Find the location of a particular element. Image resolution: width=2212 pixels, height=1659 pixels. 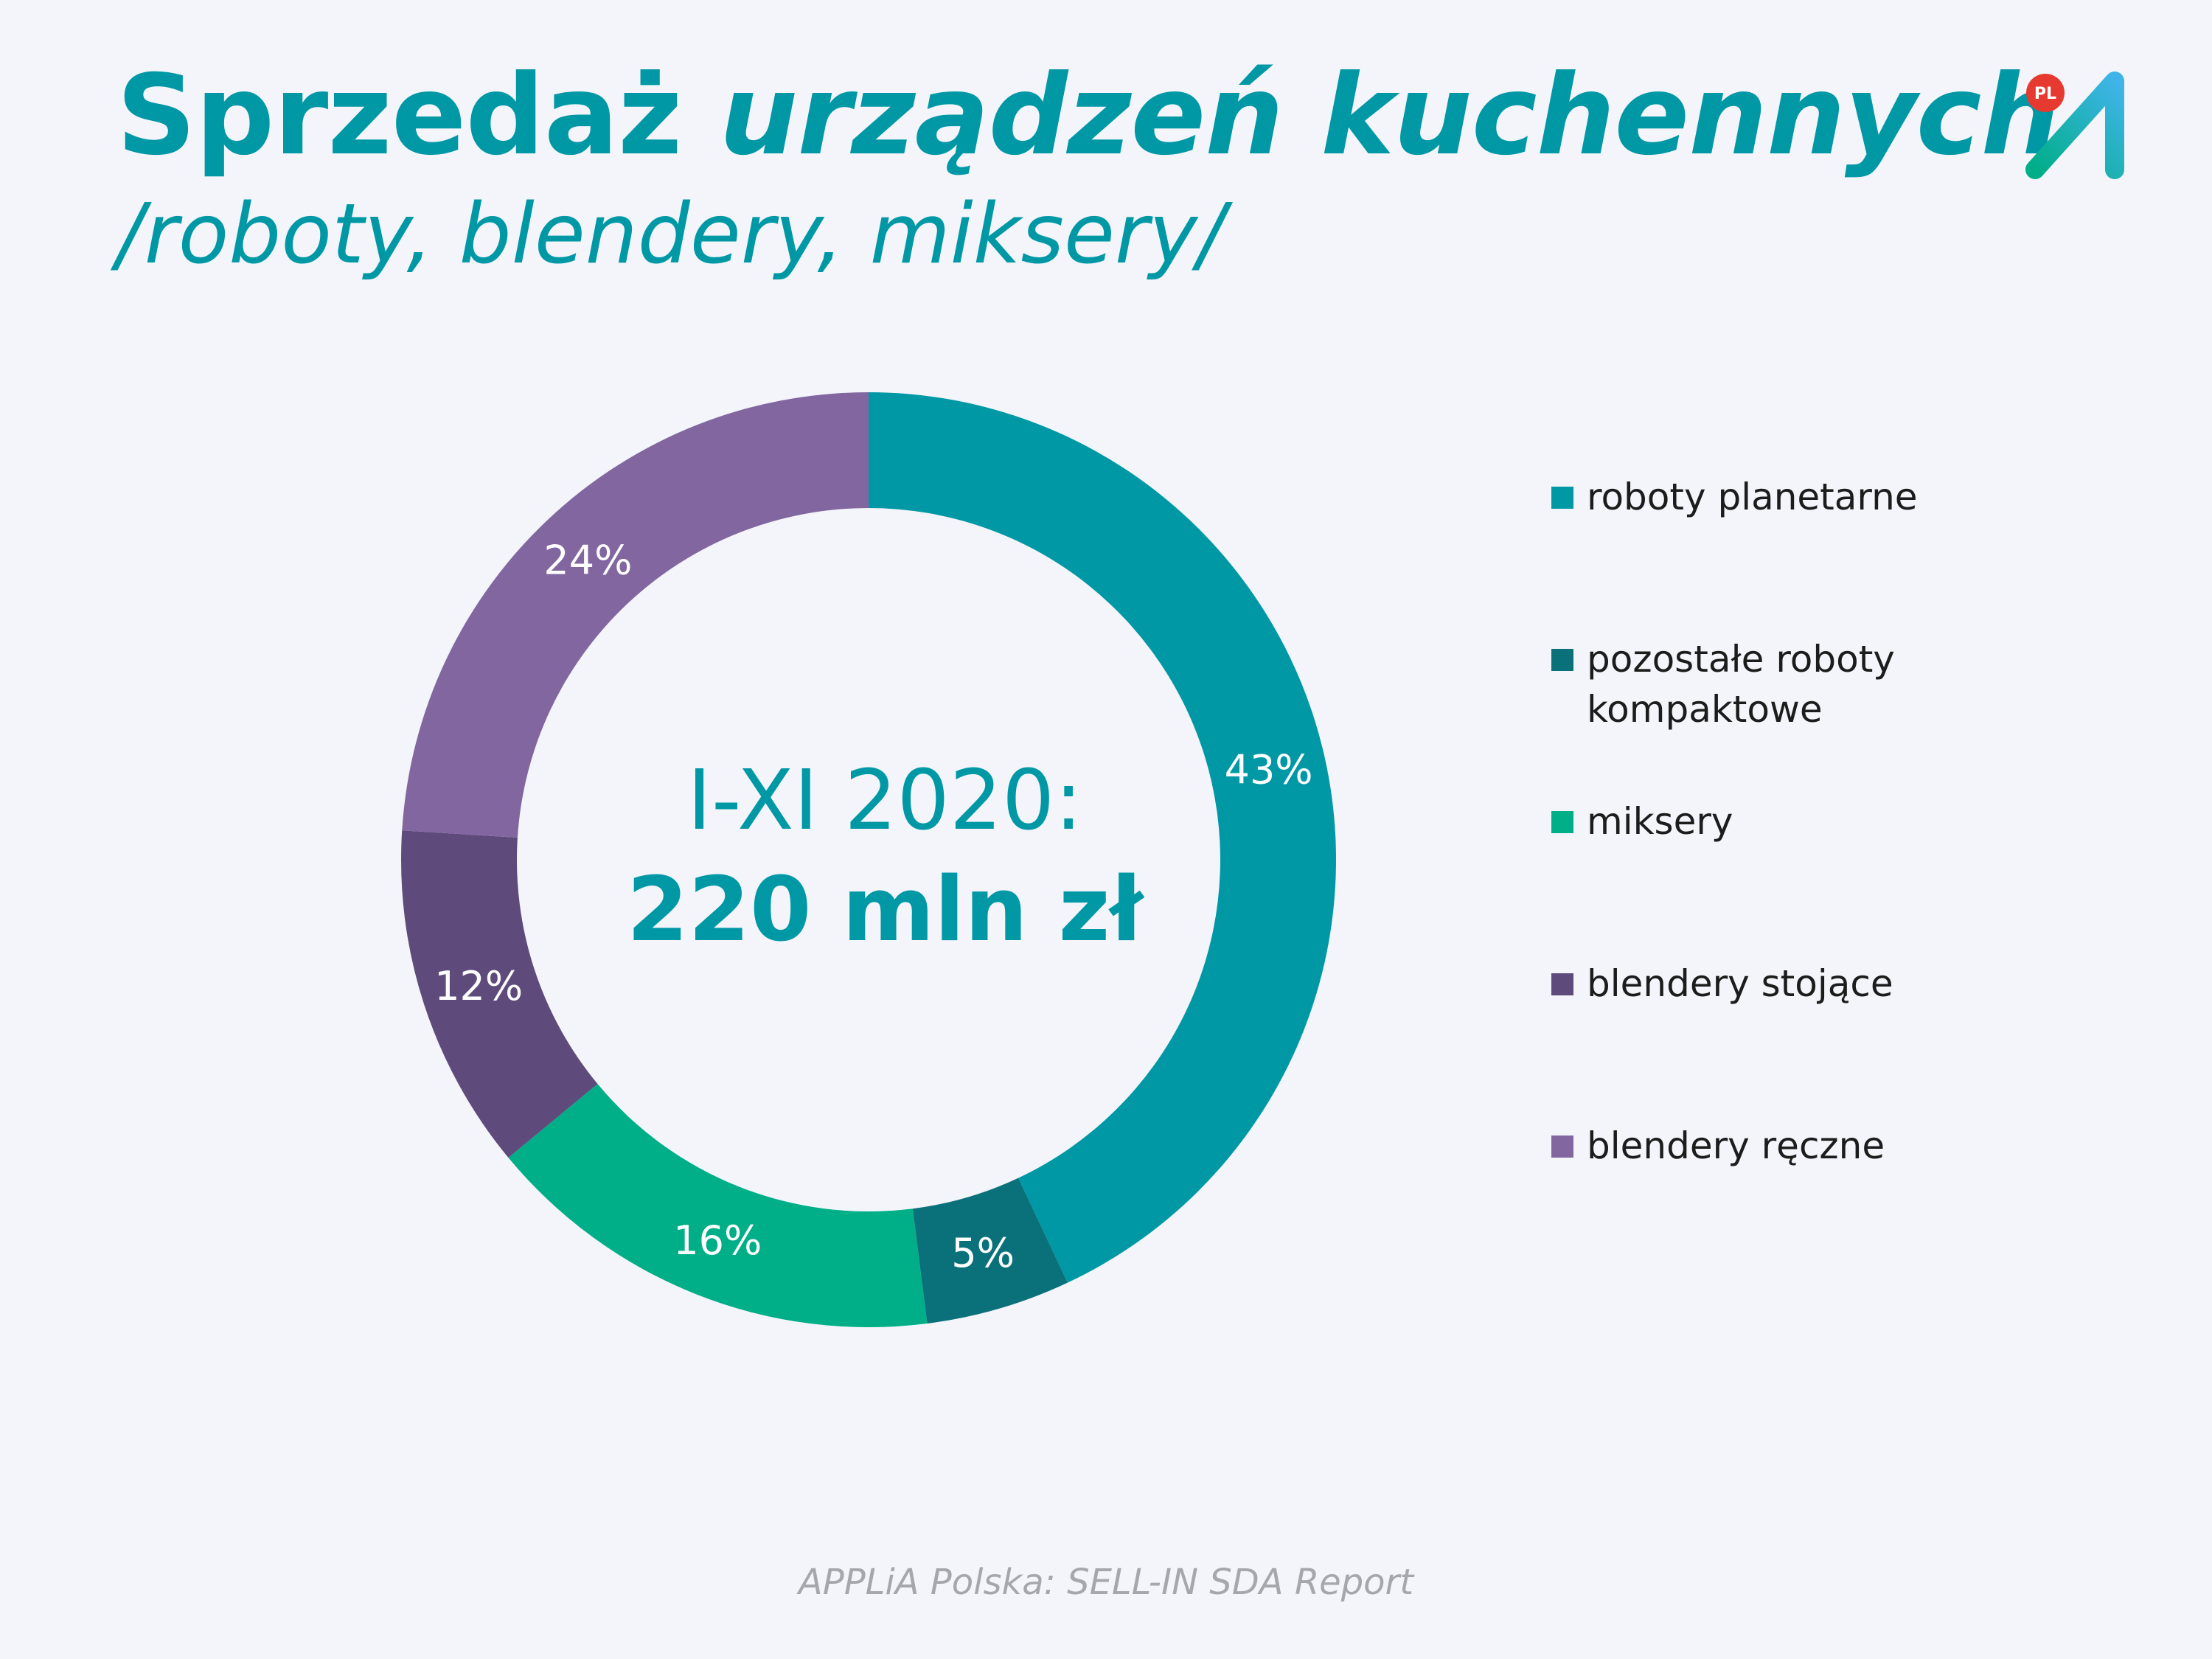

logo-badge-text: PL is located at coordinates (2045, 94).